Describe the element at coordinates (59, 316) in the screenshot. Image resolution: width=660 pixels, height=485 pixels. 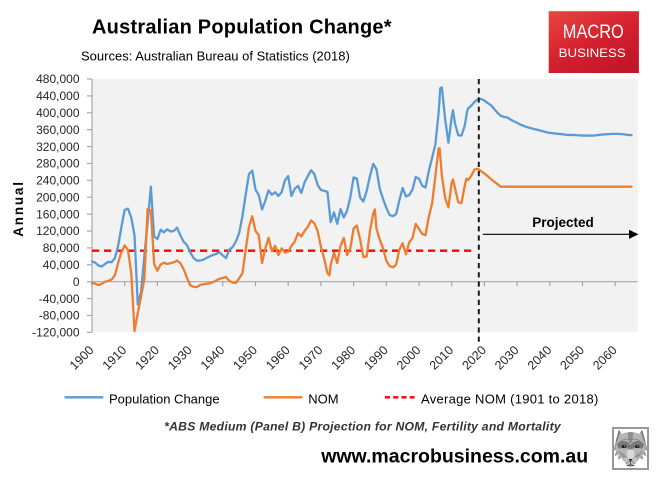
I see `svg-text: -80,000` at that location.